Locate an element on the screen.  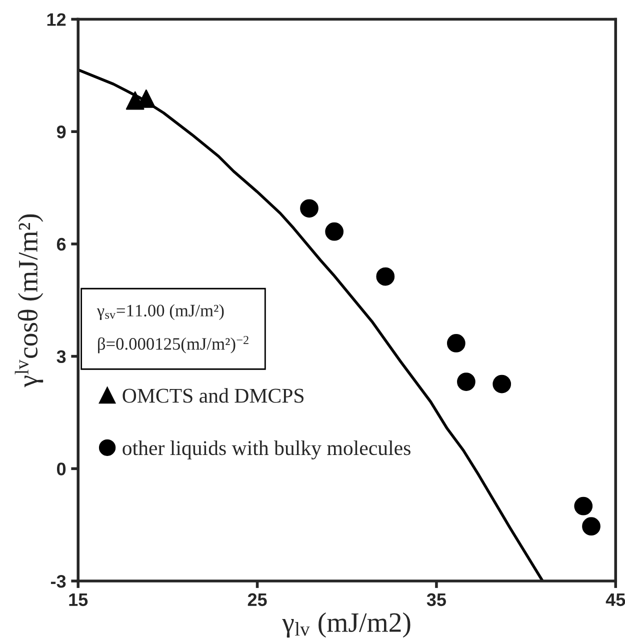
legend-label: OMCTS and DMCPS is located at coordinates (213, 395).